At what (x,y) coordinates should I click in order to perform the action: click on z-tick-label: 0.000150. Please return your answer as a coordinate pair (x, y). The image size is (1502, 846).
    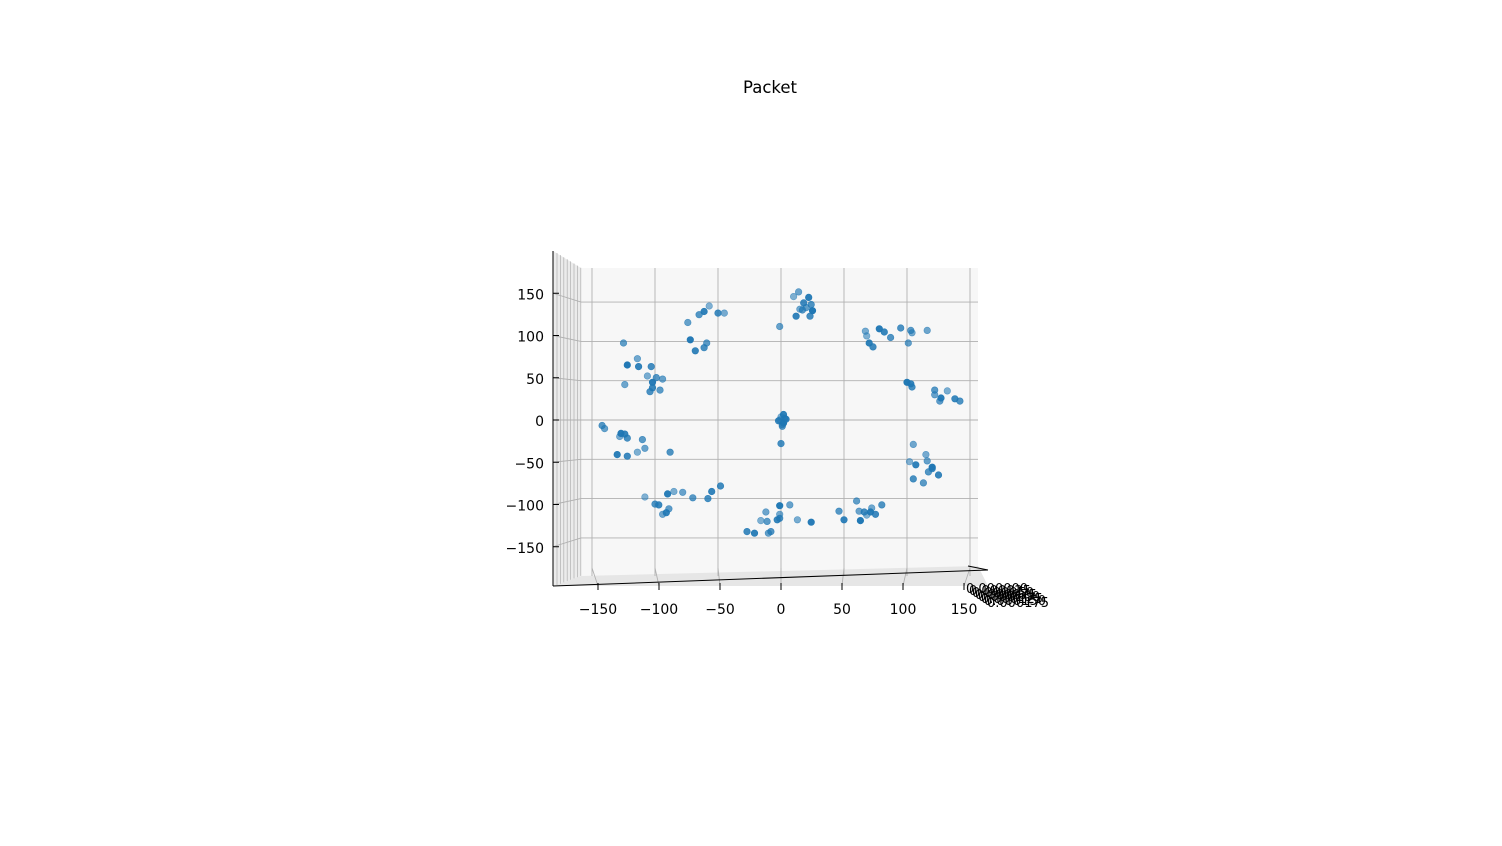
    Looking at the image, I should click on (1015, 601).